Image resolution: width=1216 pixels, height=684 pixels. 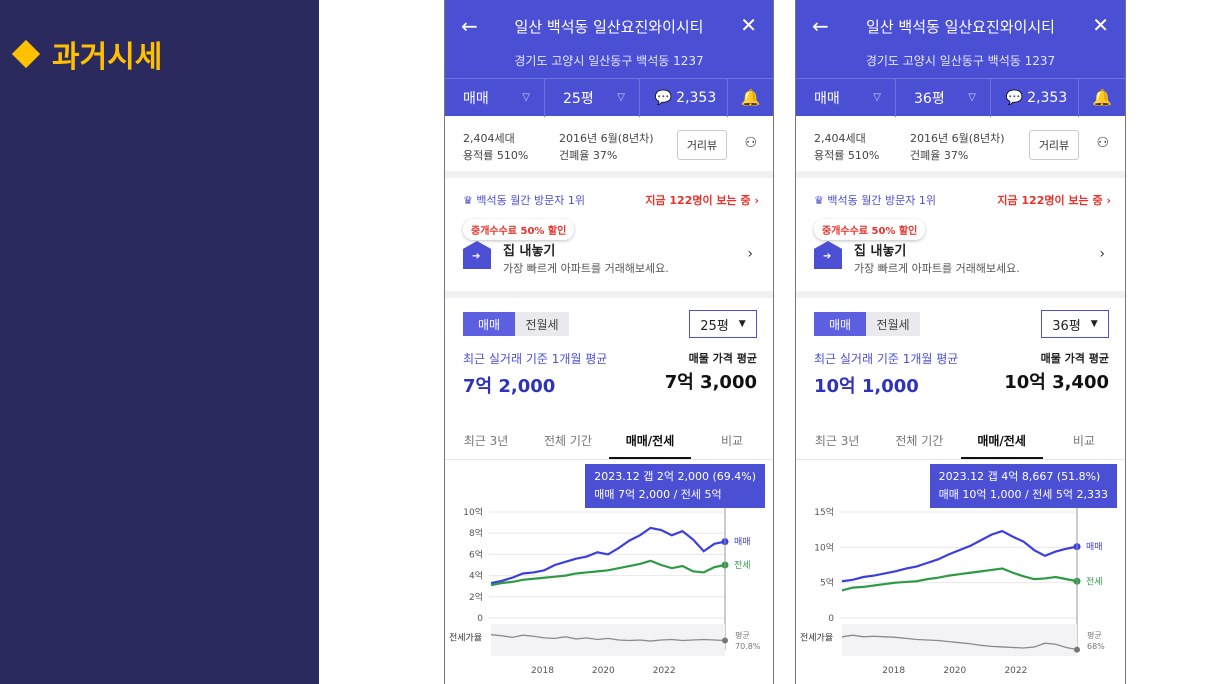 I want to click on slide-title: 과거시세, so click(x=86, y=54).